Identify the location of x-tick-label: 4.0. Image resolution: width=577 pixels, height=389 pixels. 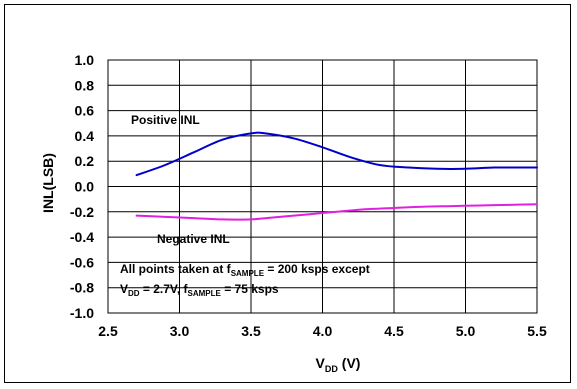
(323, 331).